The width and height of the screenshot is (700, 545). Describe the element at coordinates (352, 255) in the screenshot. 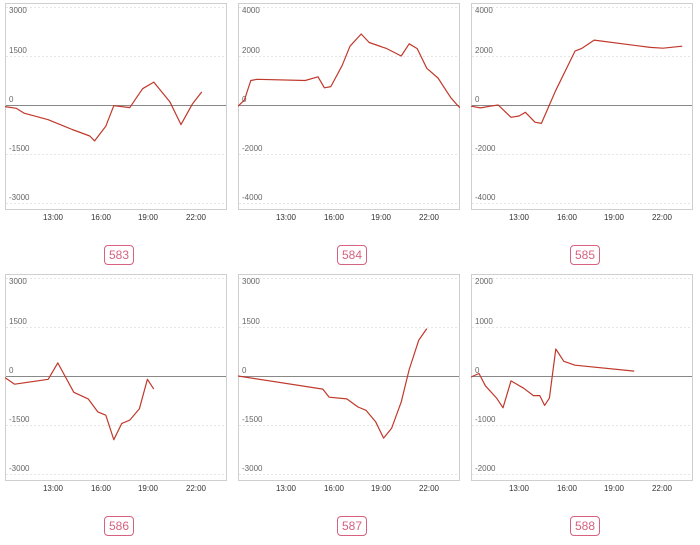

I see `chart-id-badge: 584` at that location.